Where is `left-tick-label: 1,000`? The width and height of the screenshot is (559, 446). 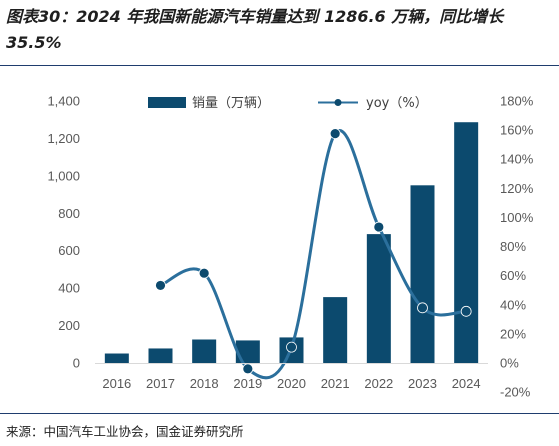 left-tick-label: 1,000 is located at coordinates (63, 175).